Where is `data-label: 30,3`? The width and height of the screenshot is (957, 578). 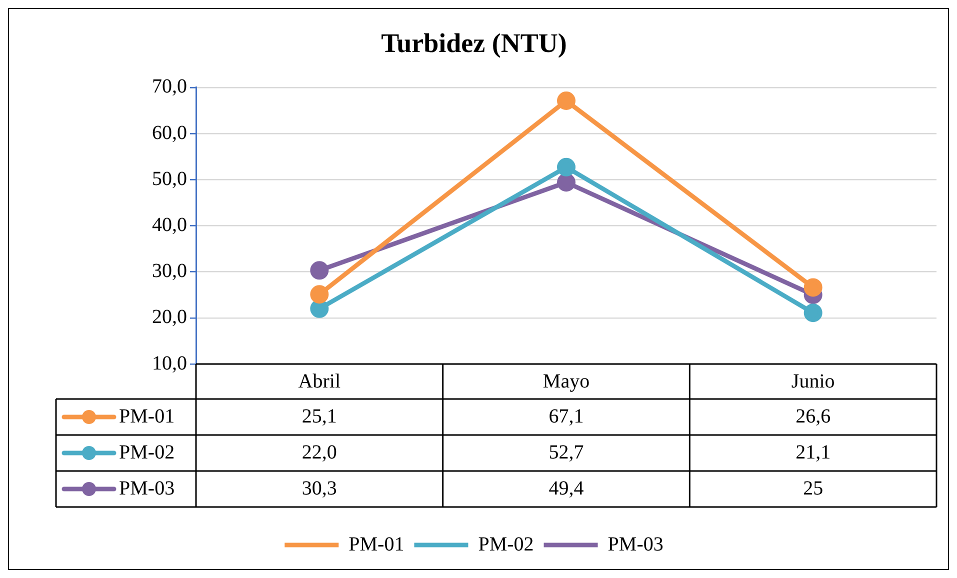
data-label: 30,3 is located at coordinates (319, 488).